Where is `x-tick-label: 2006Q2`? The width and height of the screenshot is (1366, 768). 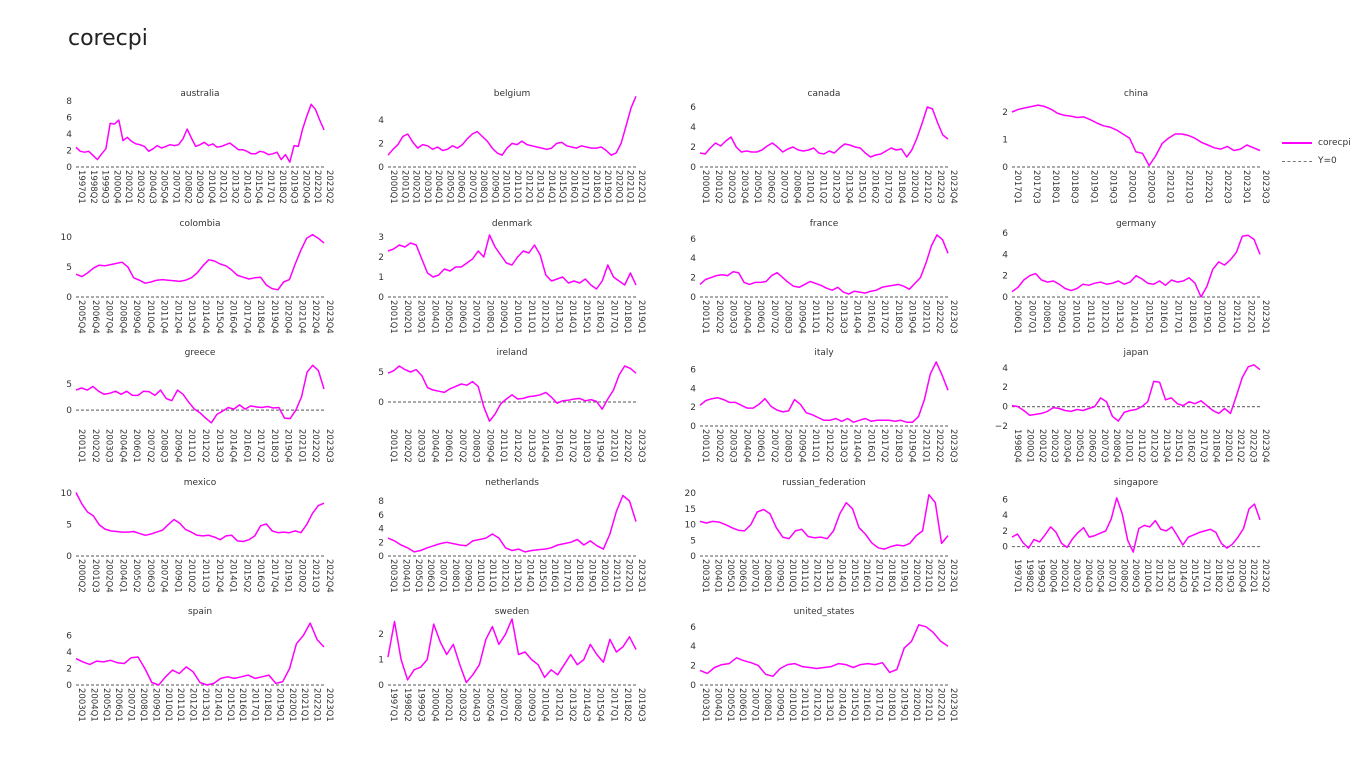 x-tick-label: 2006Q2 is located at coordinates (1091, 446).